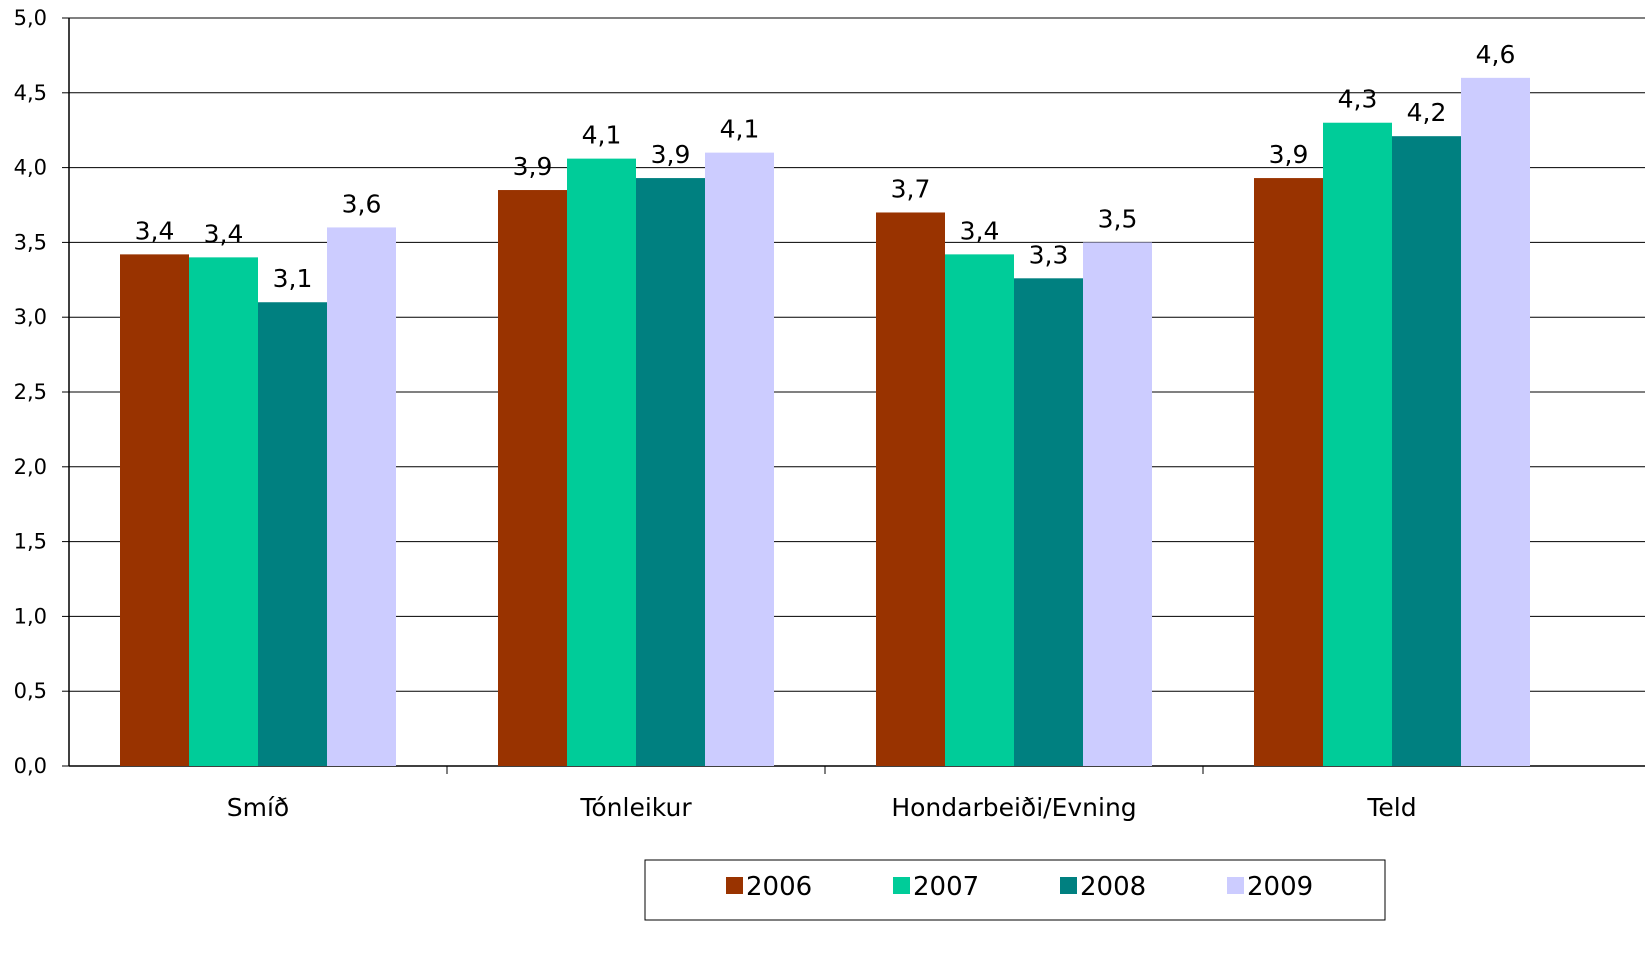 The height and width of the screenshot is (953, 1645). I want to click on y-tick-label: 4,0, so click(30, 168).